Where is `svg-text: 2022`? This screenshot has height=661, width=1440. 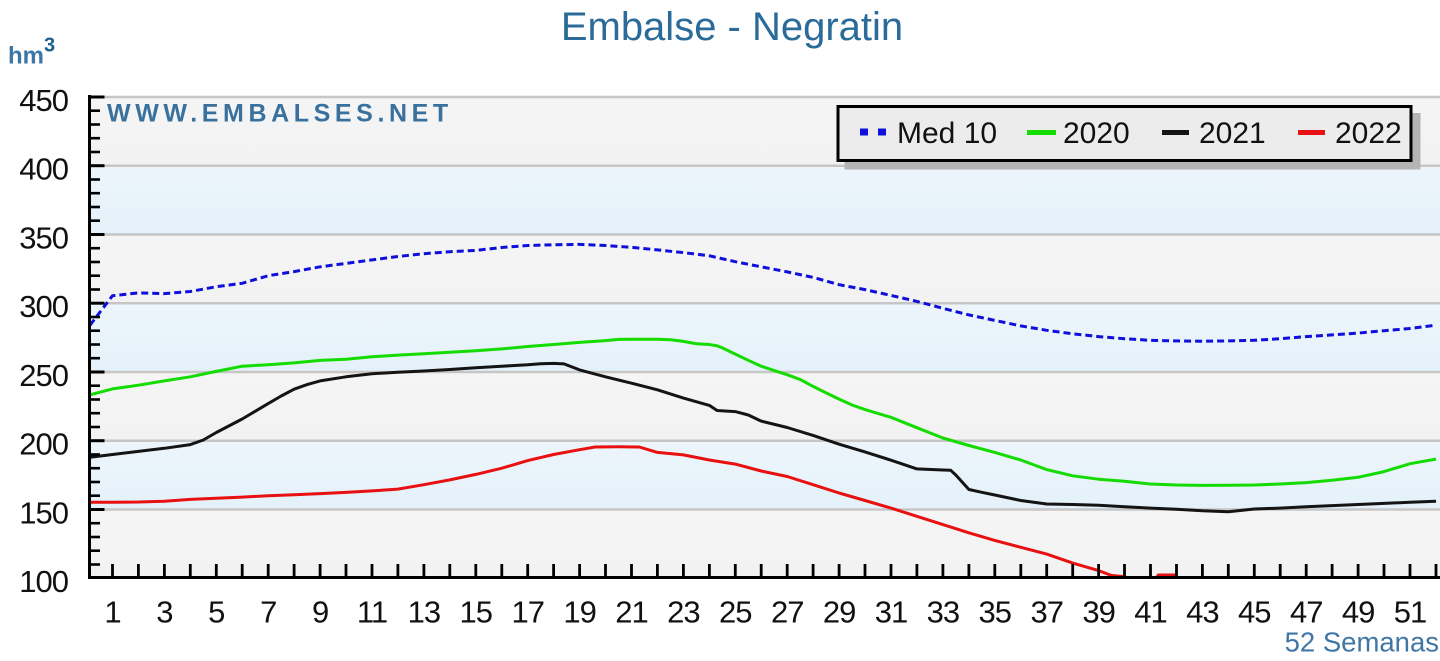
svg-text: 2022 is located at coordinates (1368, 133).